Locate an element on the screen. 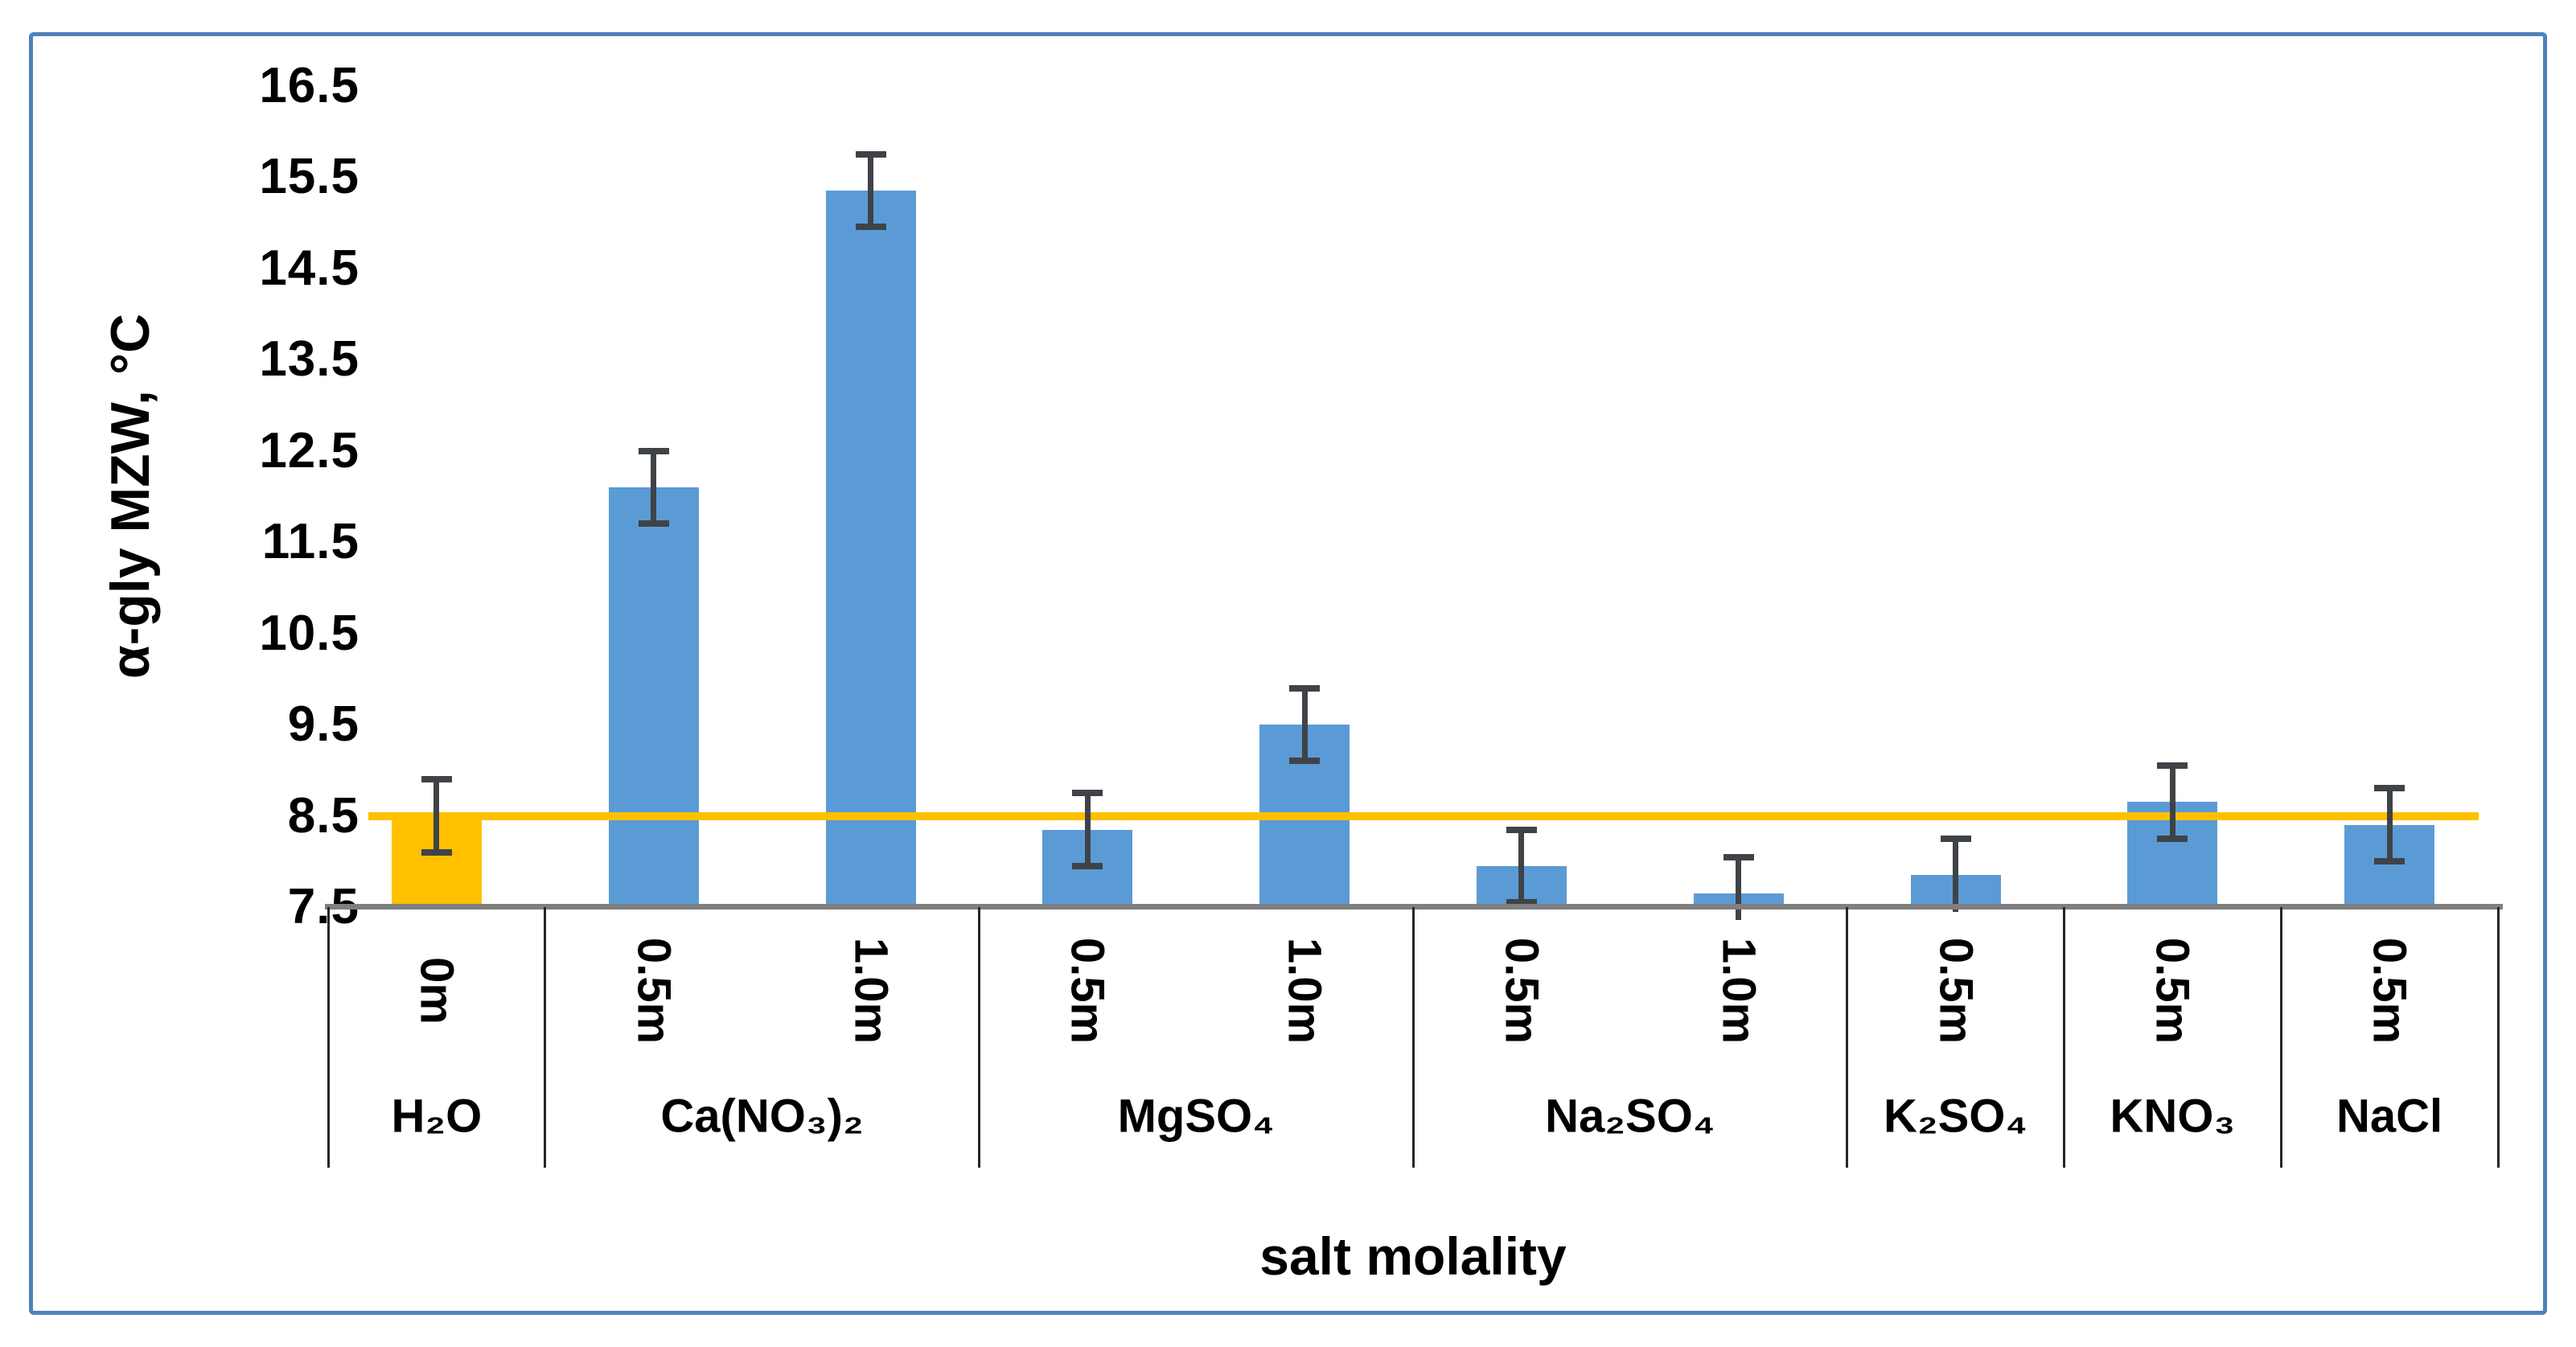  y-tick-label: 10.5 is located at coordinates (309, 633).